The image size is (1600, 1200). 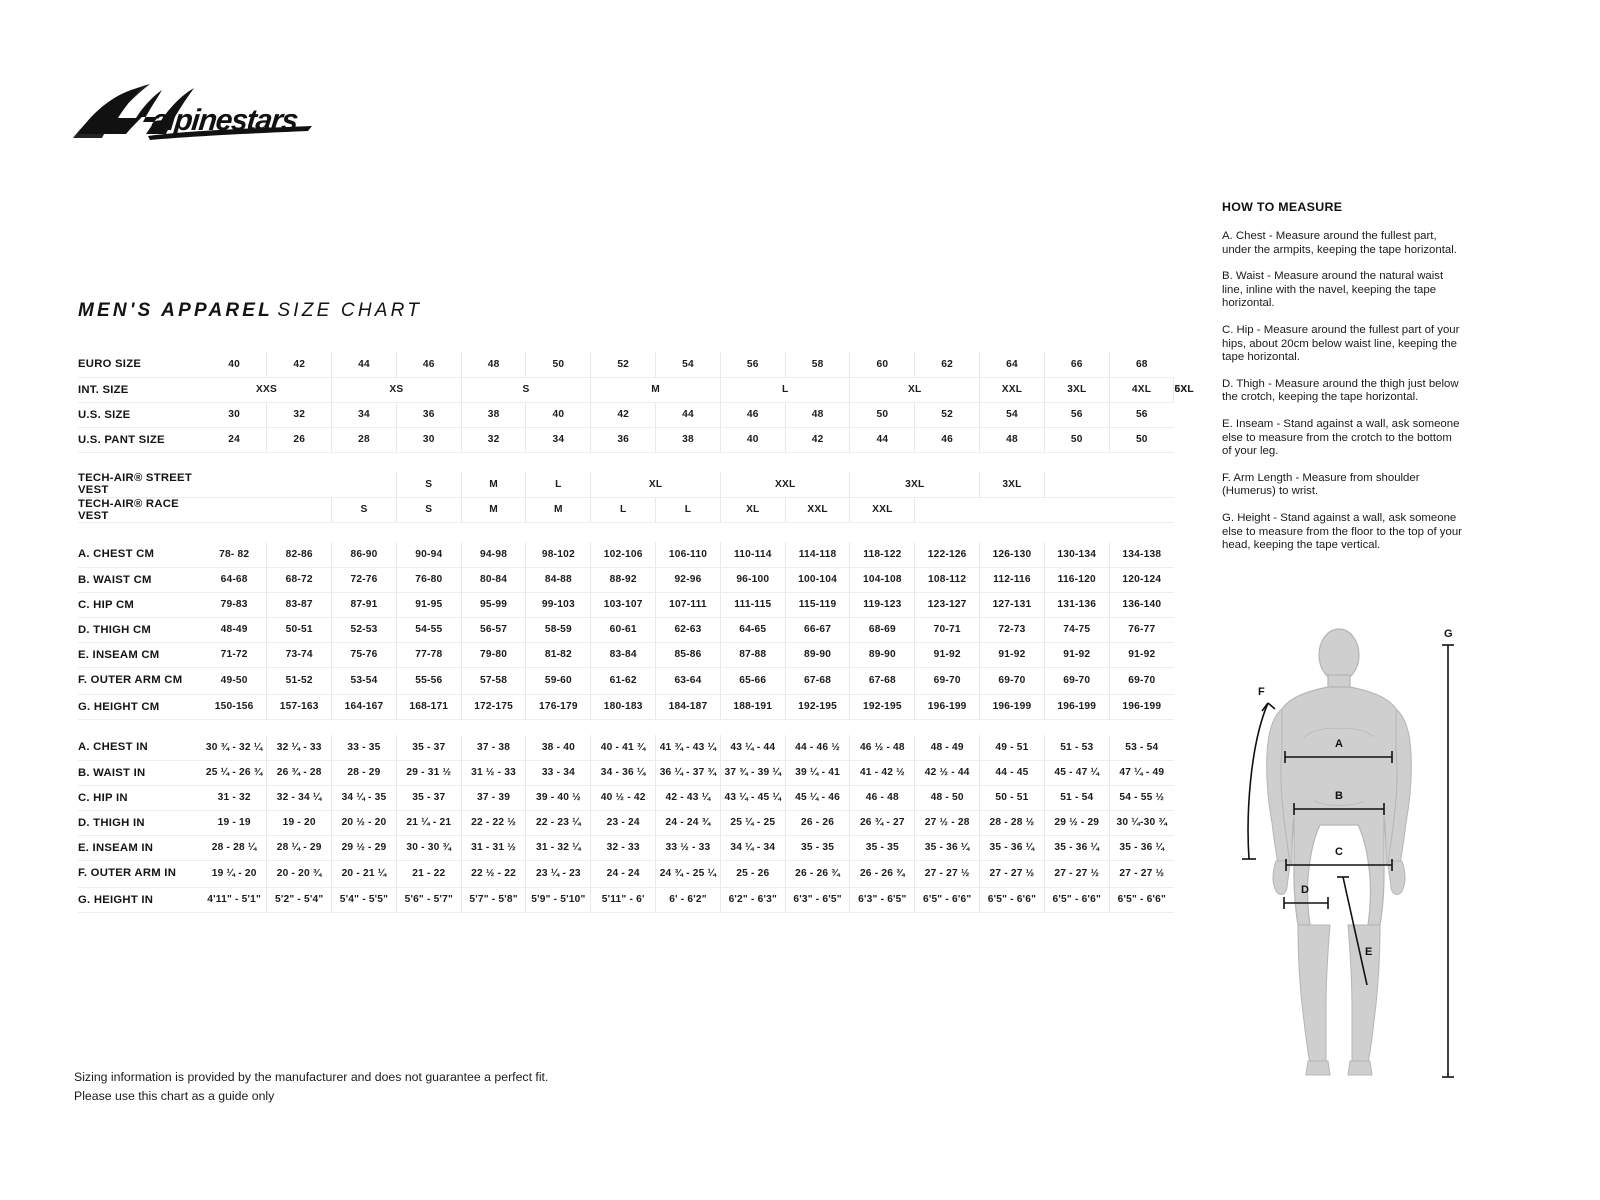 I want to click on cell-height_in-5: 5'9" - 5'10", so click(x=558, y=900).